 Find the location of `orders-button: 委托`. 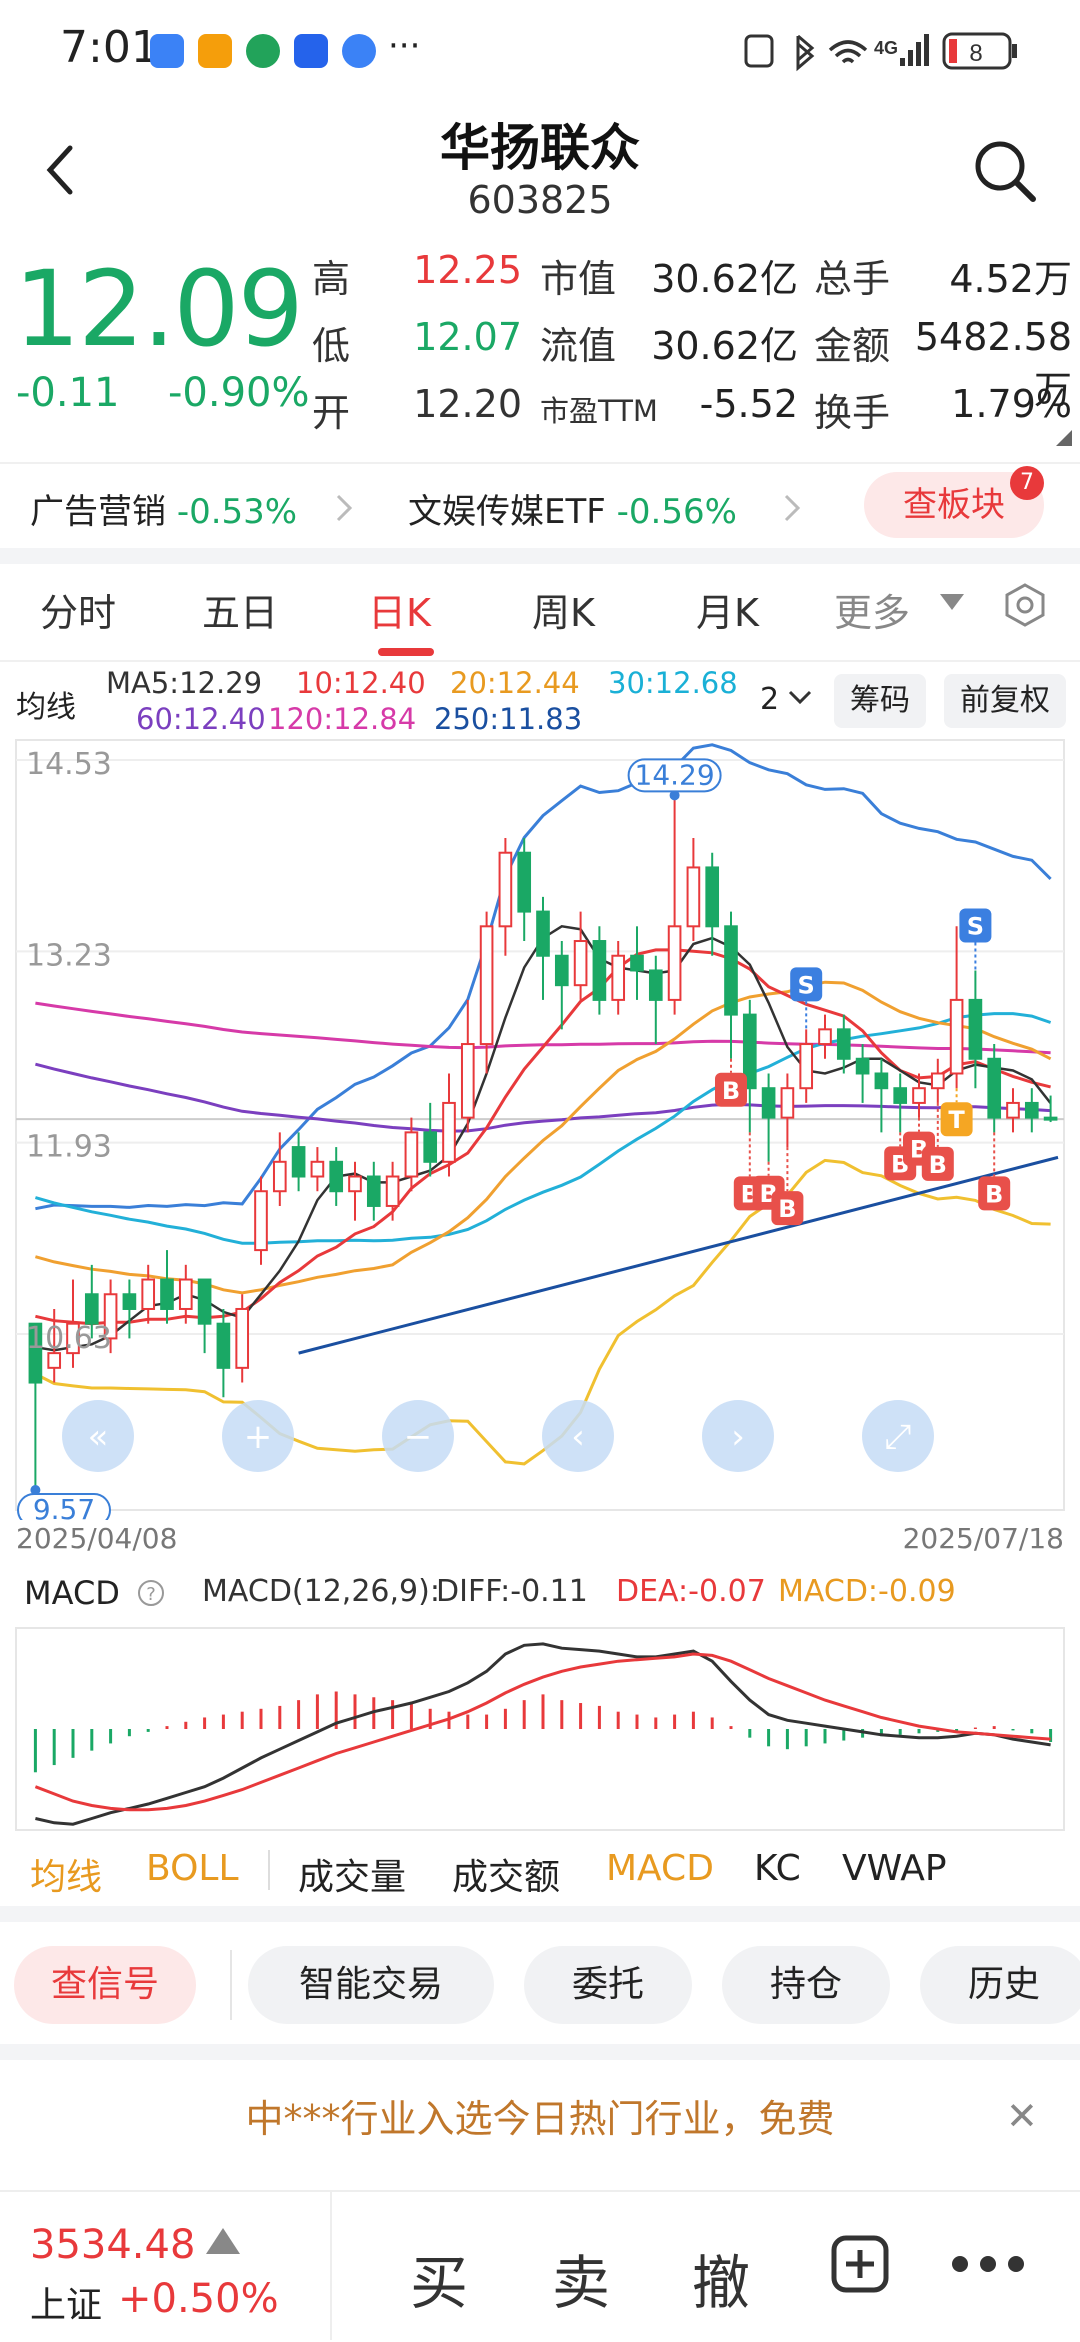

orders-button: 委托 is located at coordinates (608, 1985).